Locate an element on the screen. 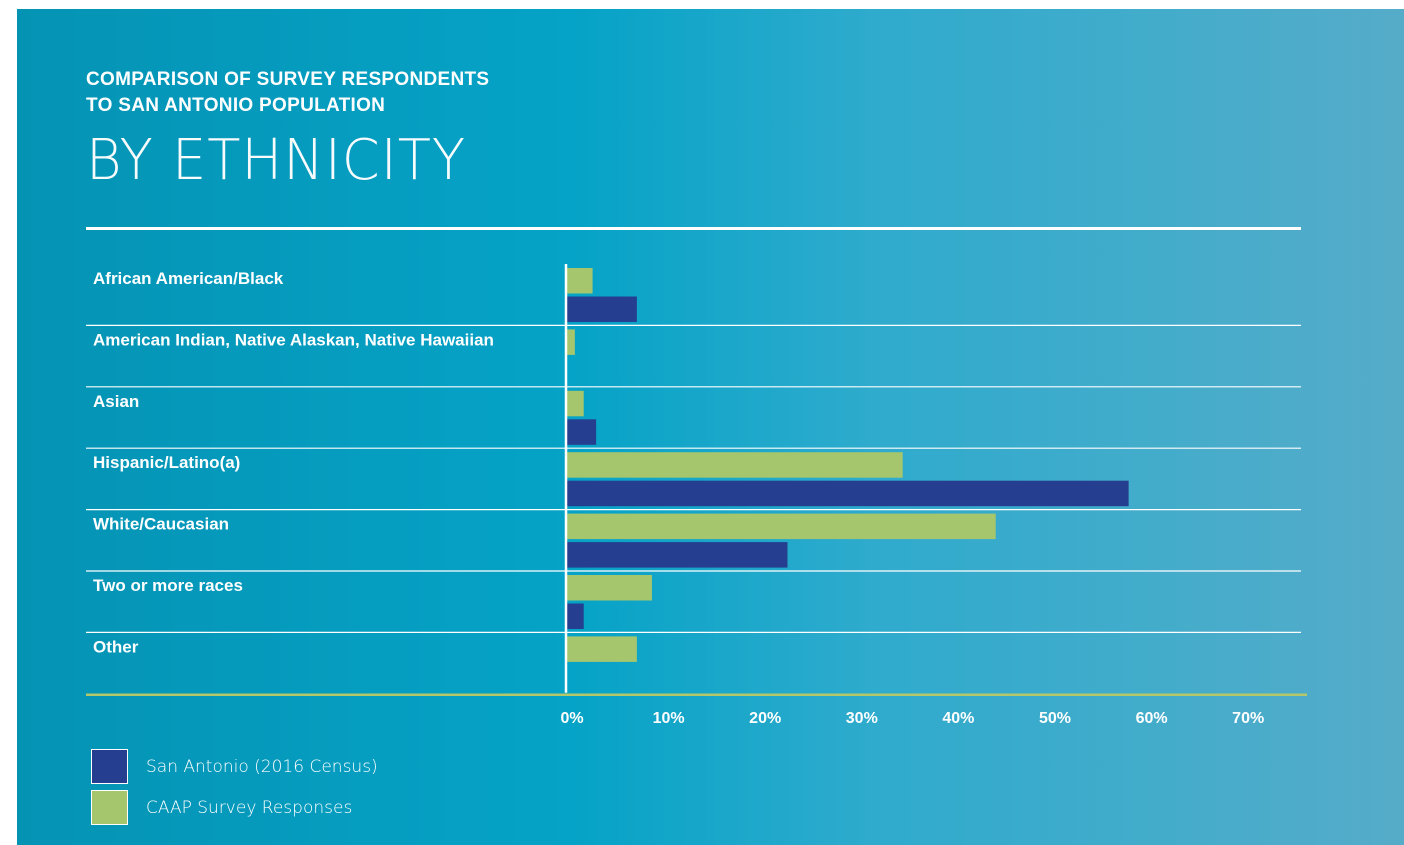 Image resolution: width=1404 pixels, height=845 pixels. category-label: Hispanic/Latino(a) is located at coordinates (166, 462).